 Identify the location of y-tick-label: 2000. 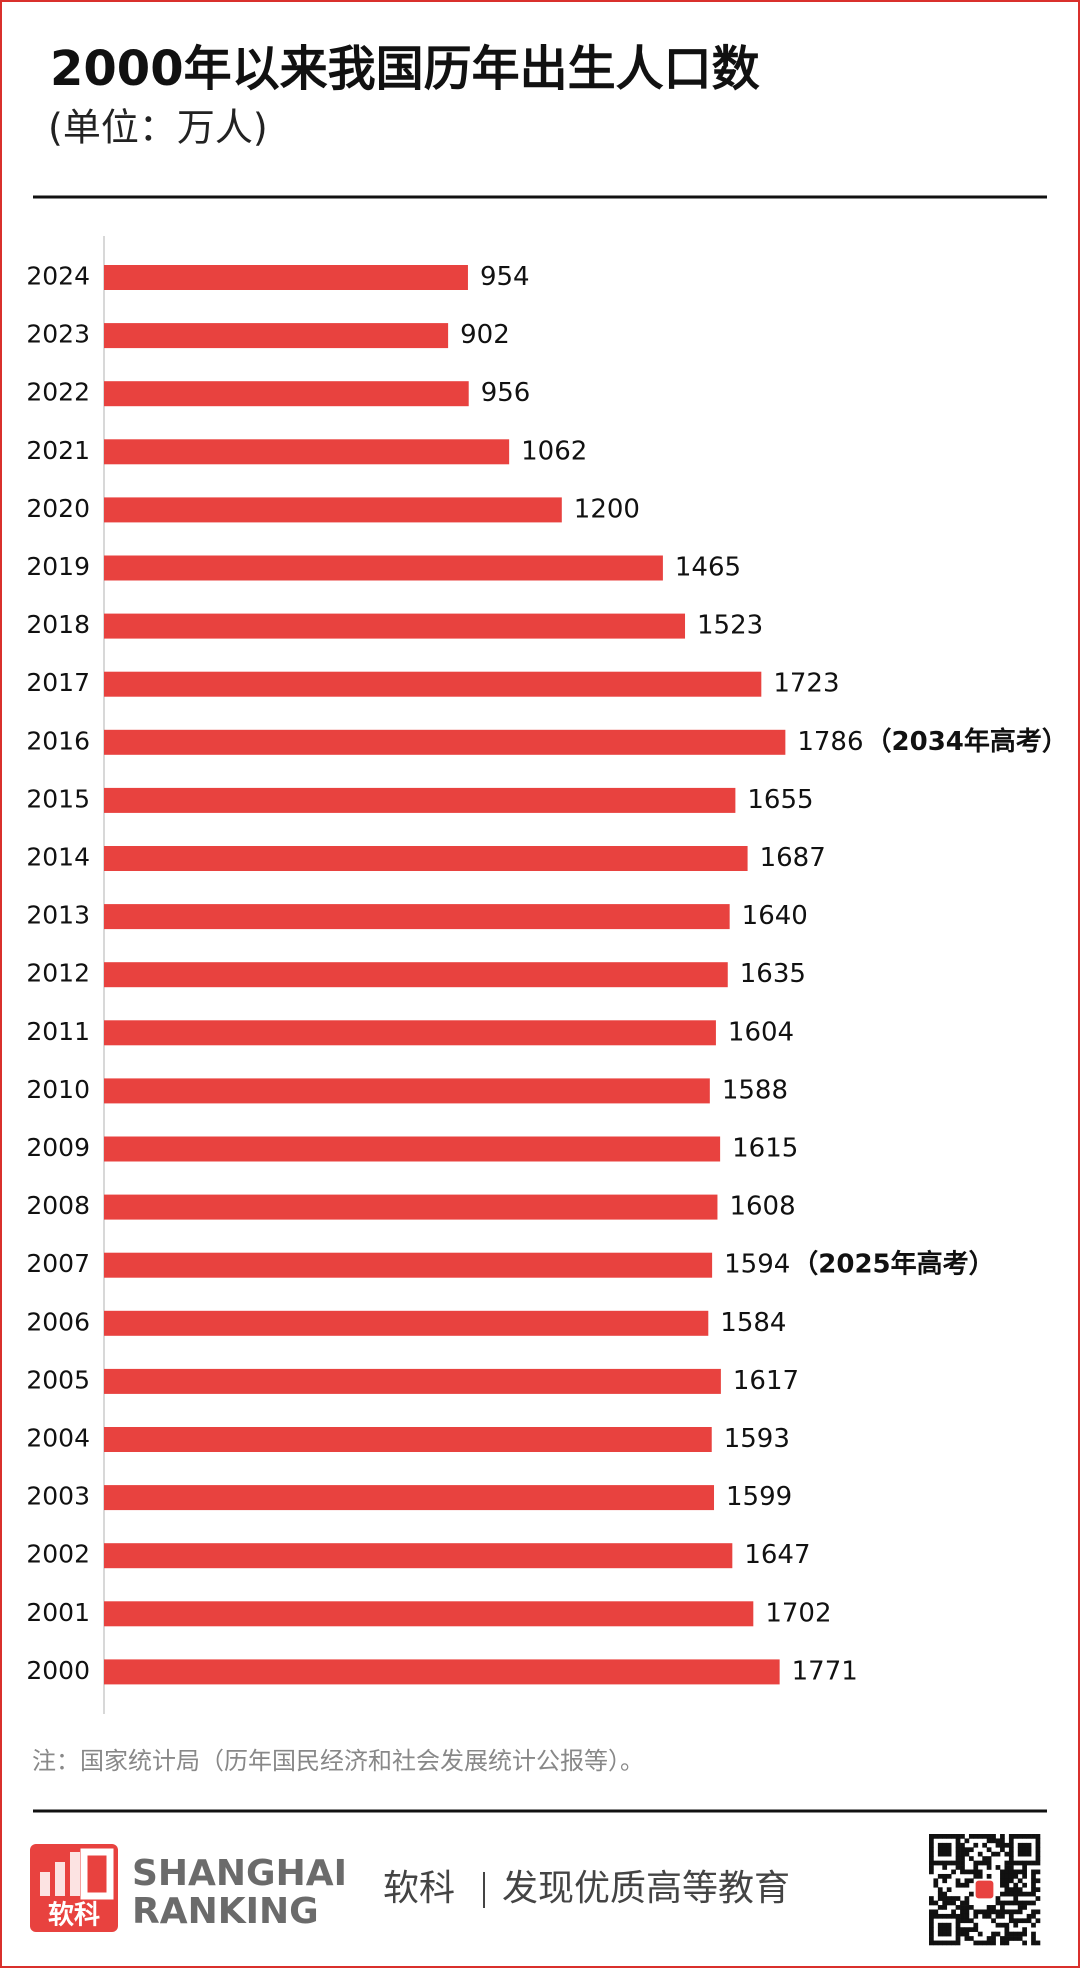
(58, 1670).